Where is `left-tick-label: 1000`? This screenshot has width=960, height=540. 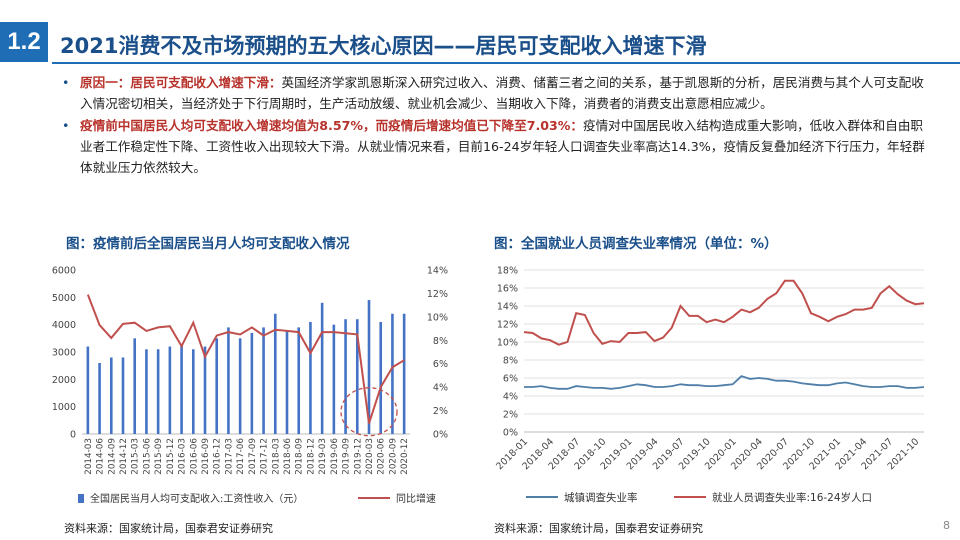 left-tick-label: 1000 is located at coordinates (64, 407).